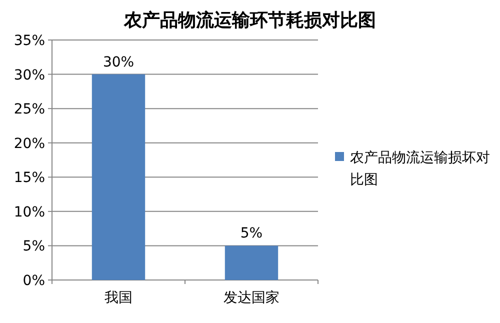 Image resolution: width=500 pixels, height=323 pixels. Describe the element at coordinates (29, 75) in the screenshot. I see `y-tick-label: 30%` at that location.